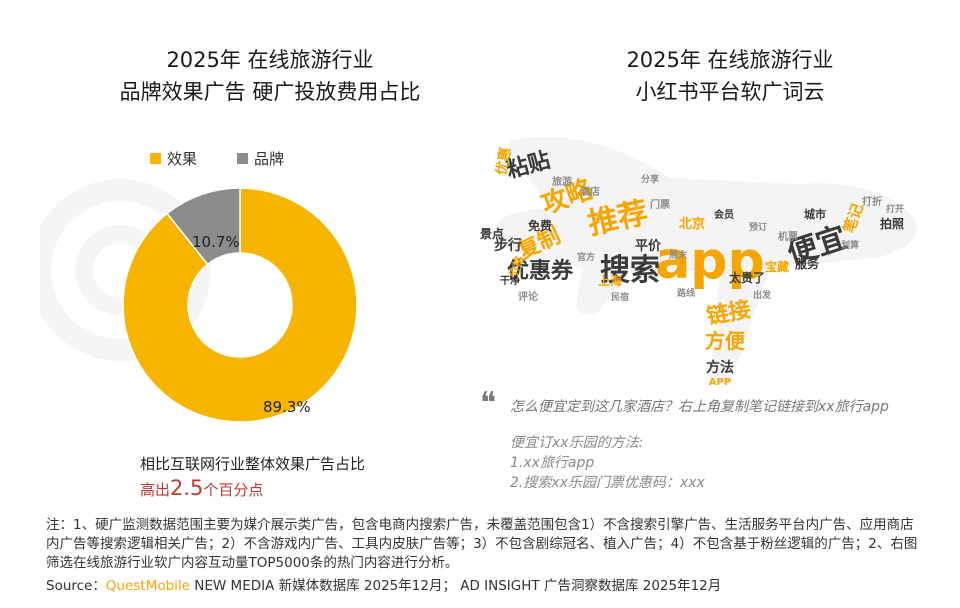  Describe the element at coordinates (620, 297) in the screenshot. I see `cloud-word: 民宿` at that location.